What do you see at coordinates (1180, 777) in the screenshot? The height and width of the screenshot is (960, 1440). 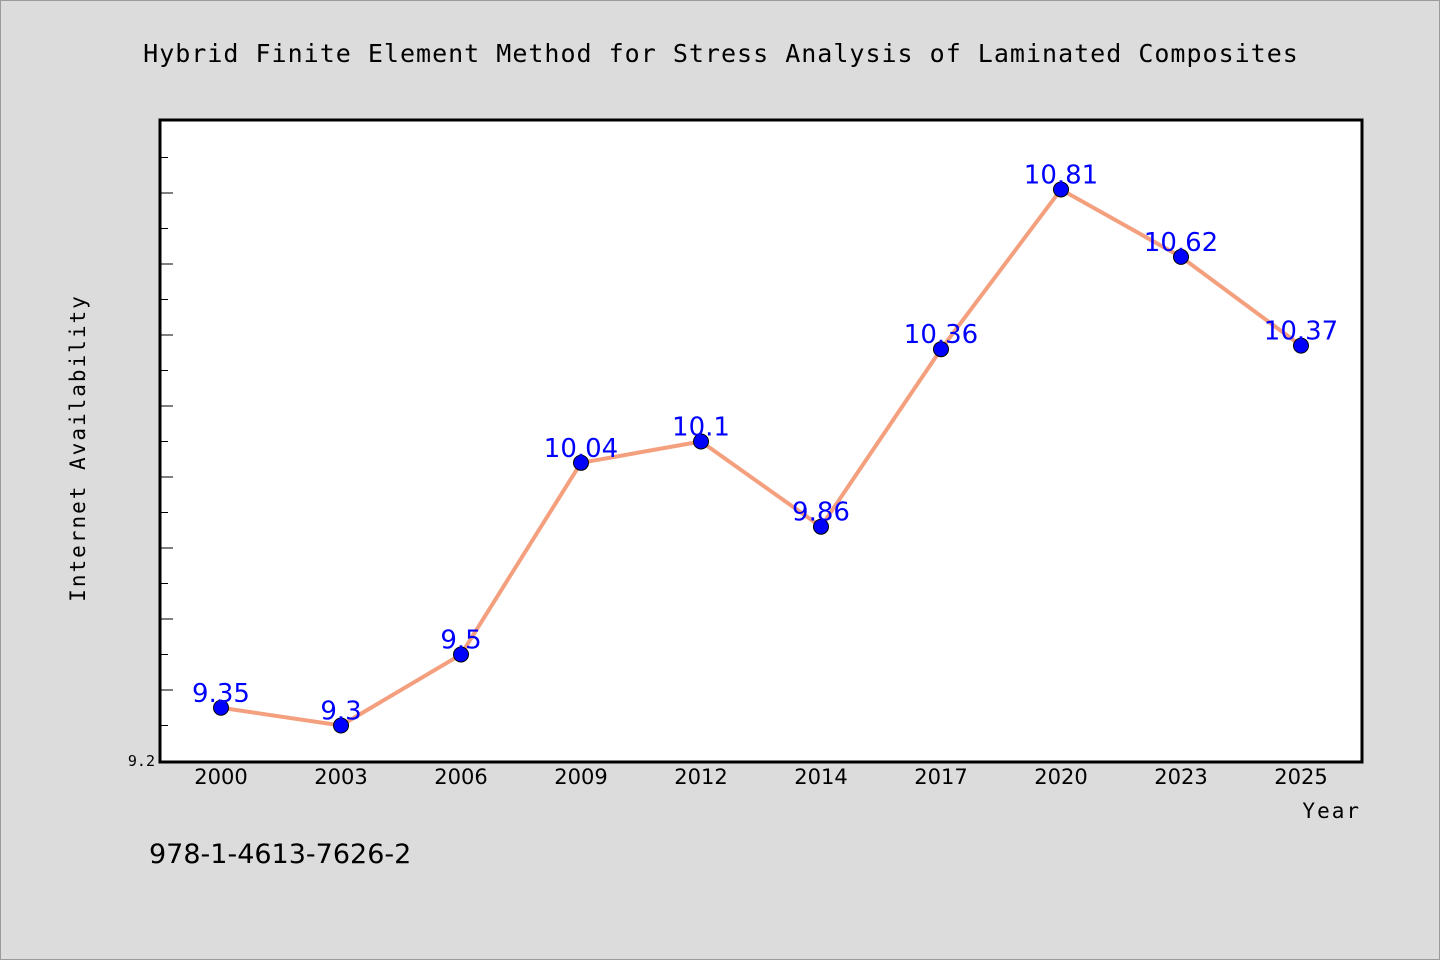 I see `x-tick-label: 2023` at bounding box center [1180, 777].